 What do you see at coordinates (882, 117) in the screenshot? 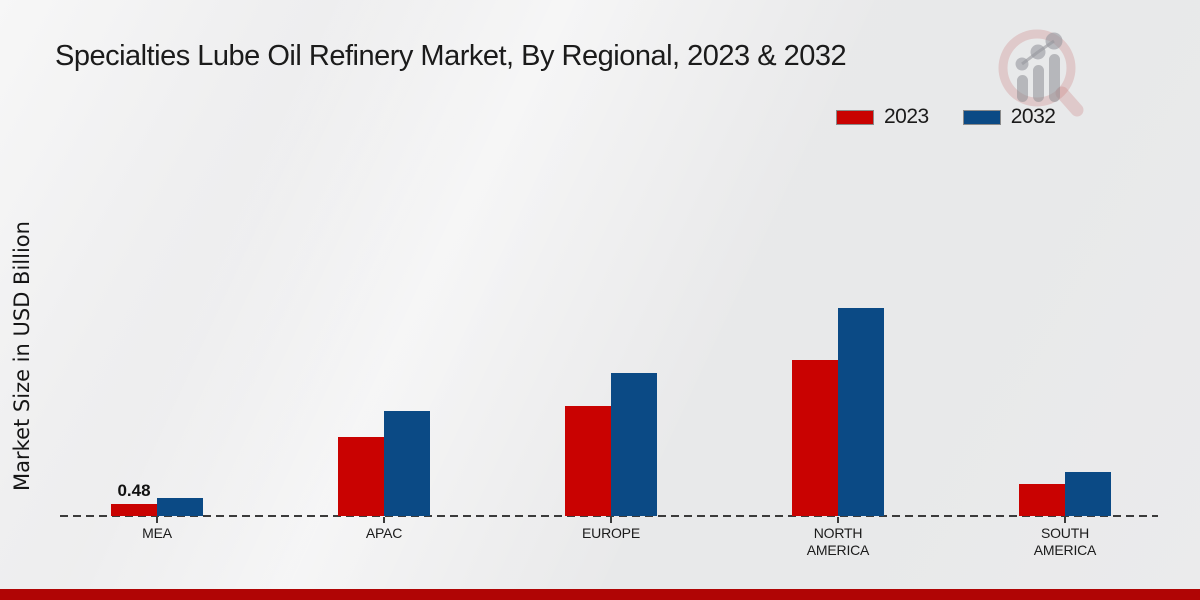
I see `legend-item-2023: 2023` at bounding box center [882, 117].